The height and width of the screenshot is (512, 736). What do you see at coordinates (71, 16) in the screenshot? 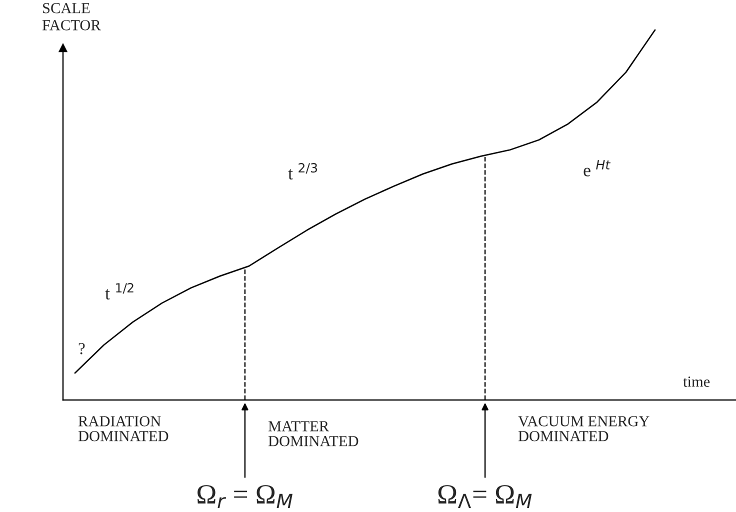
I see `y-axis-title: SCALE FACTOR` at bounding box center [71, 16].